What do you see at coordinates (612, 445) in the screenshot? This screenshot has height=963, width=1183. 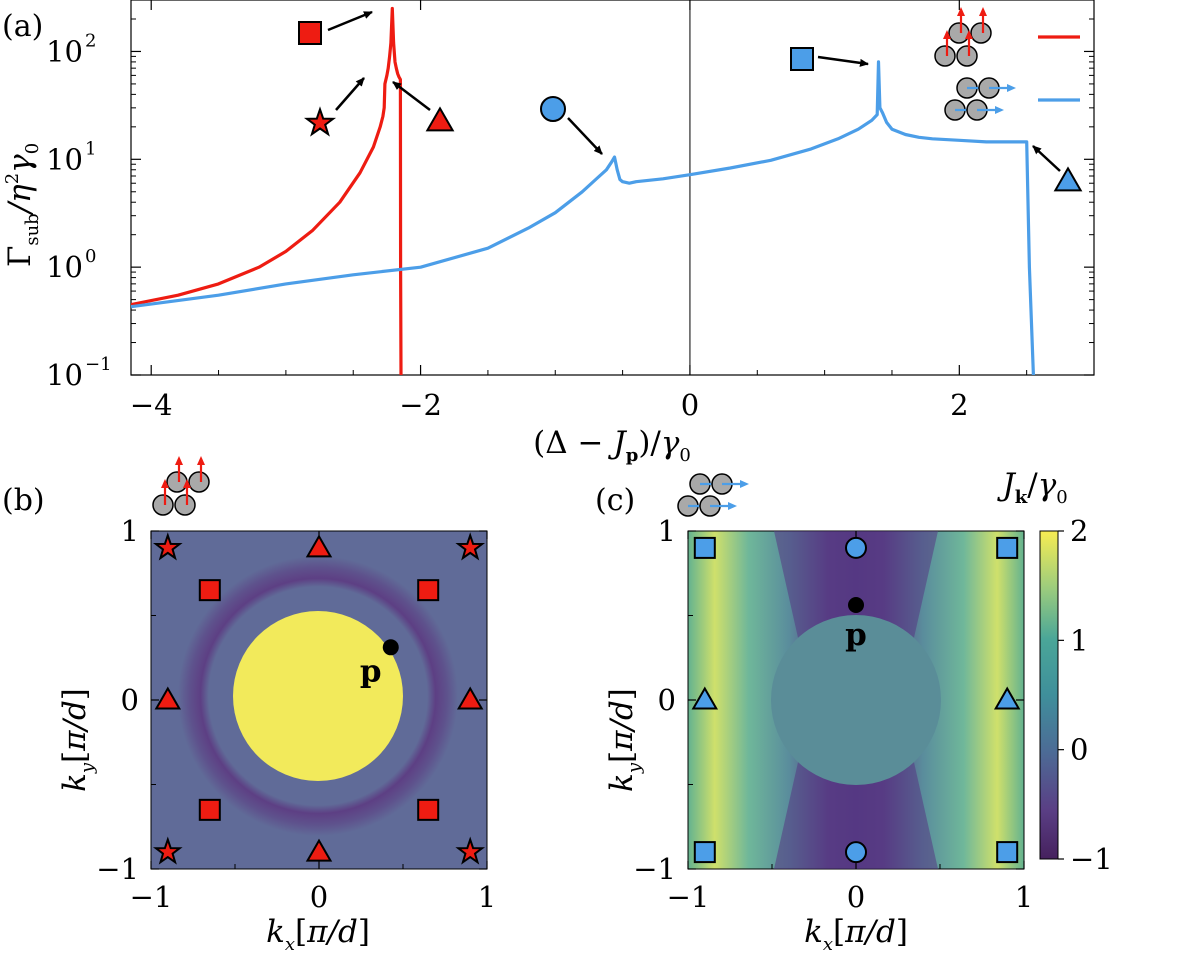 I see `panel-a-xlabel: (Δ − Jp)/γ0` at bounding box center [612, 445].